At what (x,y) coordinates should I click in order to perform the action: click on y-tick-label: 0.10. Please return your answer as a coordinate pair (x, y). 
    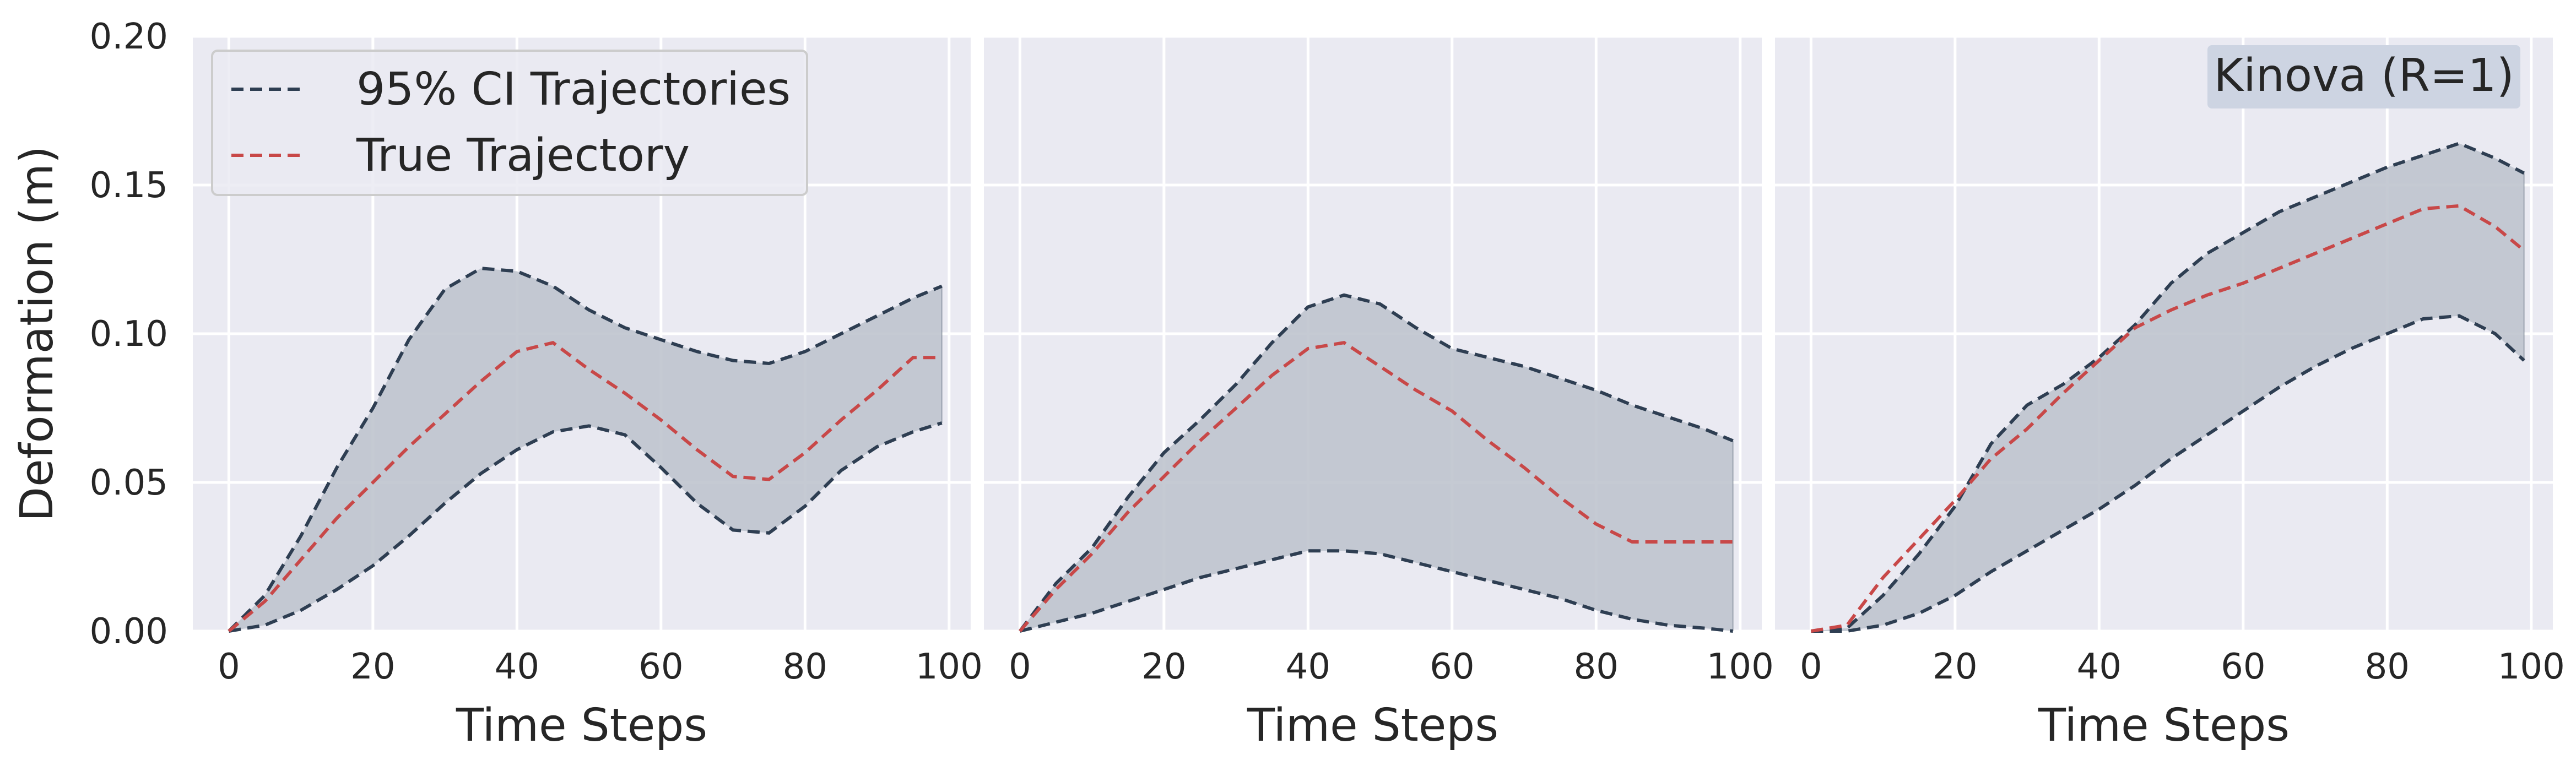
    Looking at the image, I should click on (129, 334).